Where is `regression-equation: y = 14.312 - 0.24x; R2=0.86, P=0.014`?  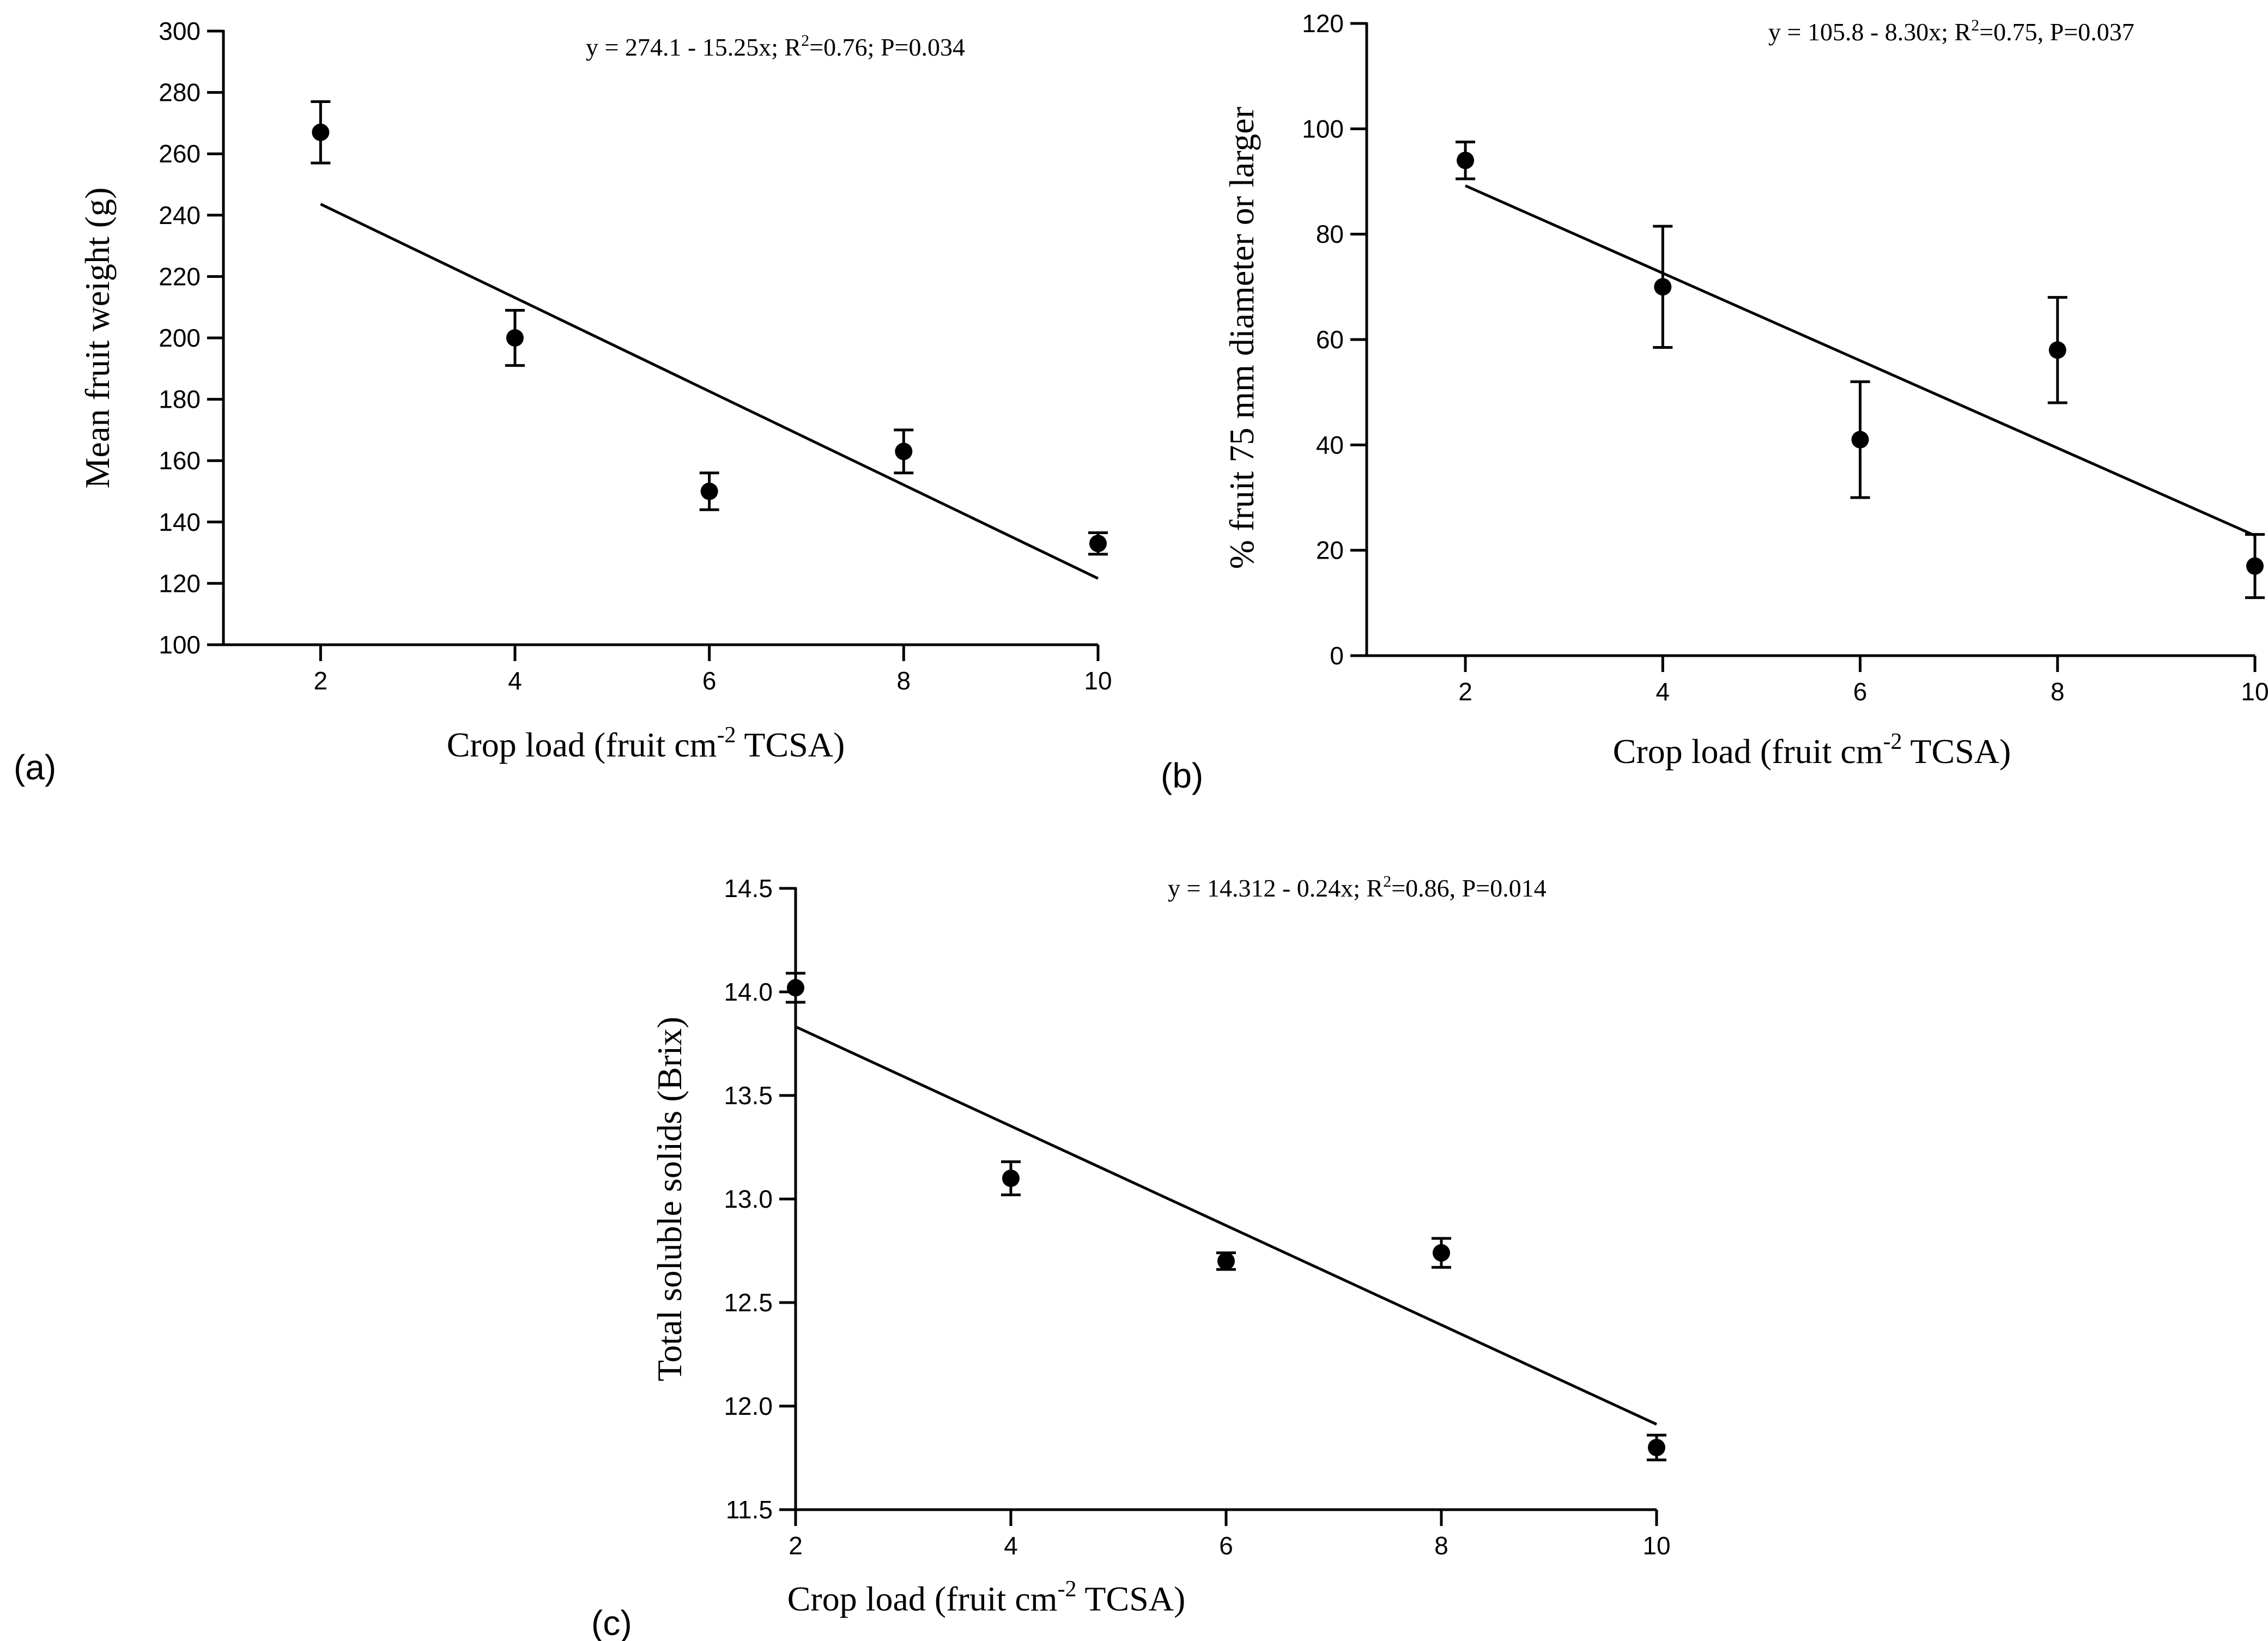 regression-equation: y = 14.312 - 0.24x; R2=0.86, P=0.014 is located at coordinates (1358, 887).